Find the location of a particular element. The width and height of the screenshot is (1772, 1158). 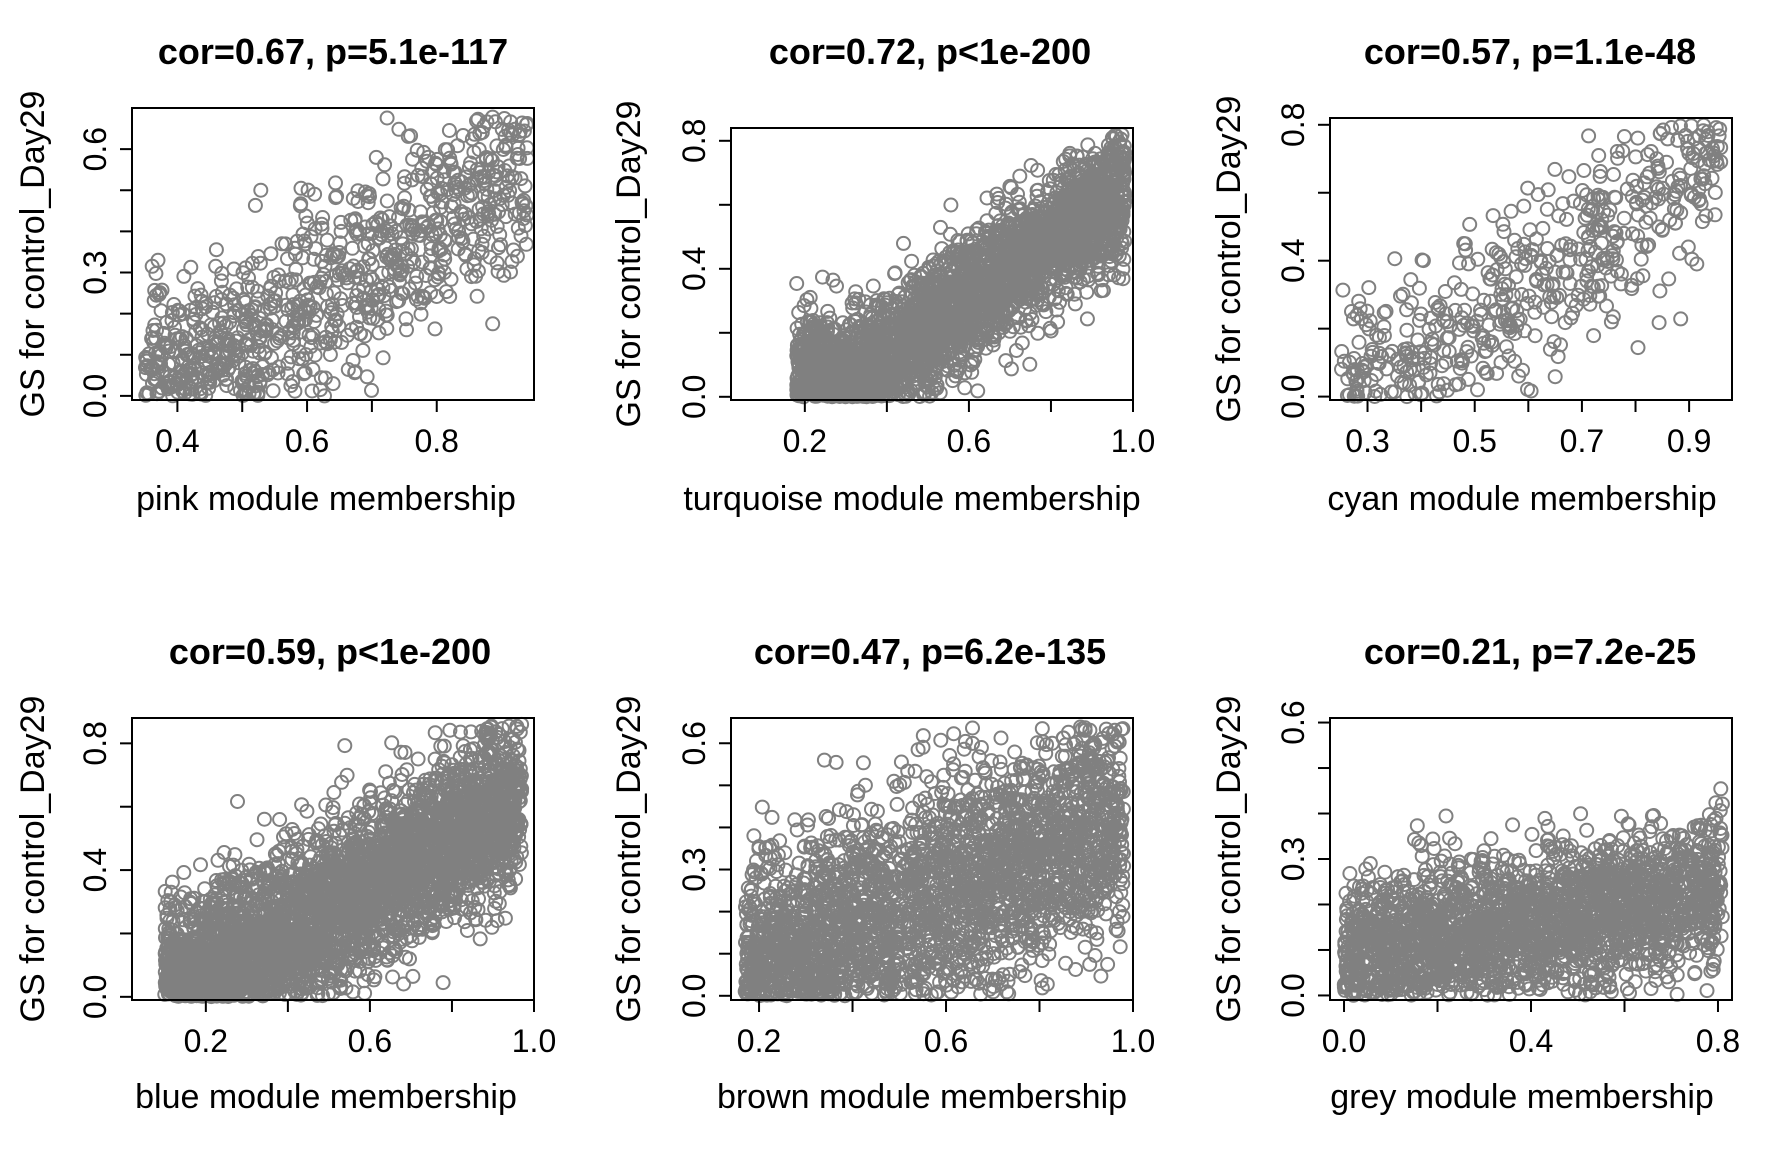

x-axis: 0.3 0.5 0.7 0.9 is located at coordinates (1528, 429).